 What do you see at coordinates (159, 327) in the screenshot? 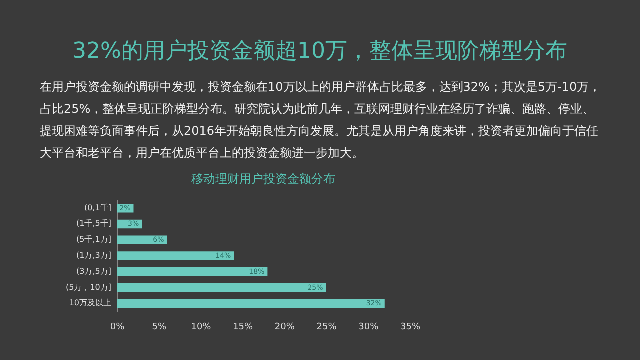
I see `x-tick-label: 5%` at bounding box center [159, 327].